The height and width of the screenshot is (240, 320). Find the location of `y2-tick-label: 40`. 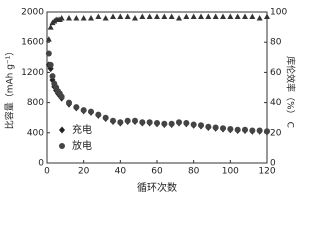

y2-tick-label: 40 is located at coordinates (276, 103).